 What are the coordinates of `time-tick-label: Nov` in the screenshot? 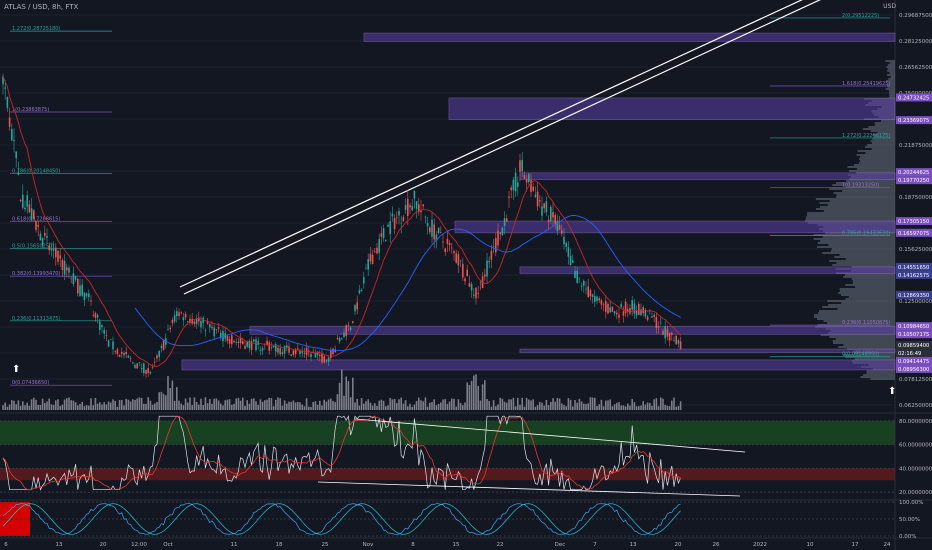 It's located at (368, 545).